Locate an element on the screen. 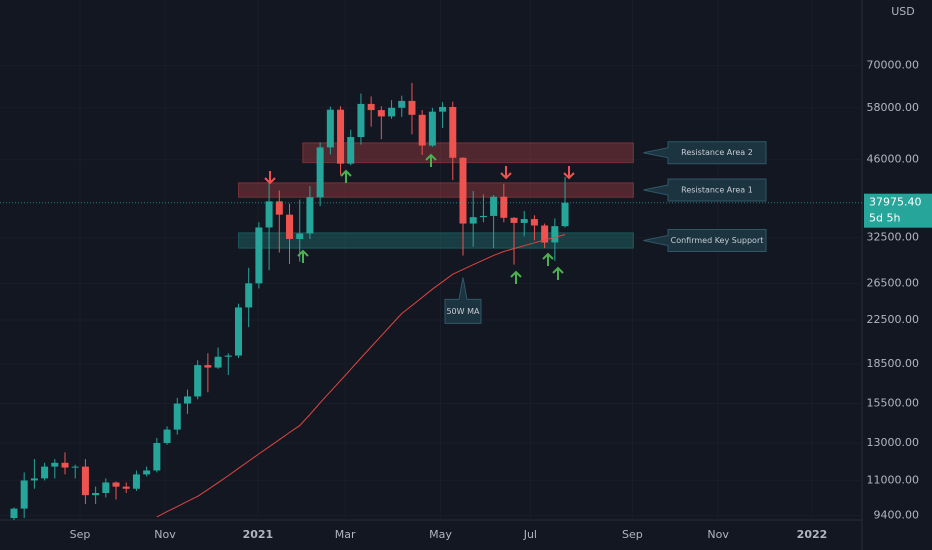  arrows is located at coordinates (419, 218).